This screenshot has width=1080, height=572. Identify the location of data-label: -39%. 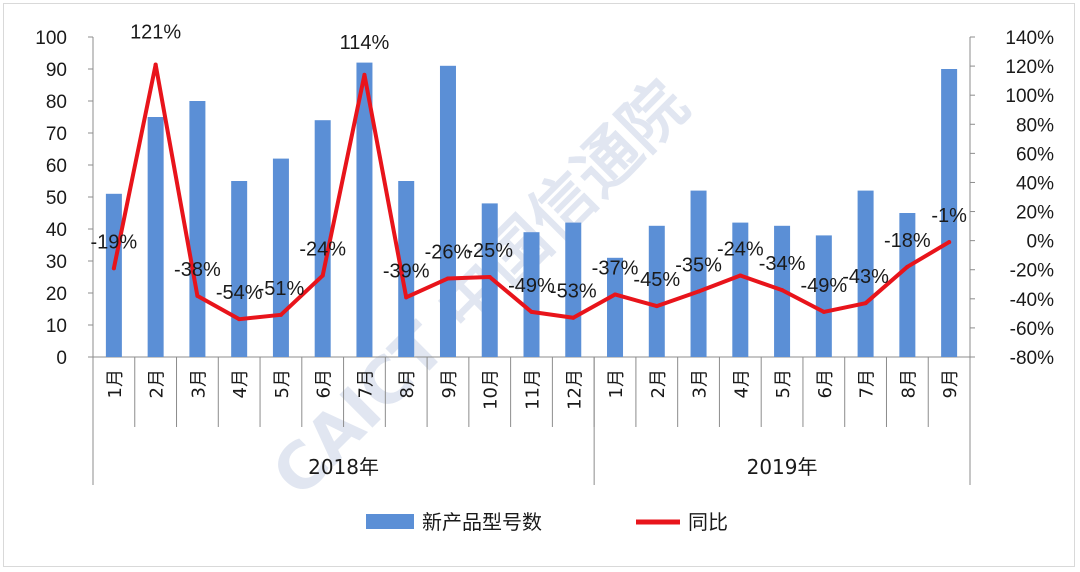
(406, 271).